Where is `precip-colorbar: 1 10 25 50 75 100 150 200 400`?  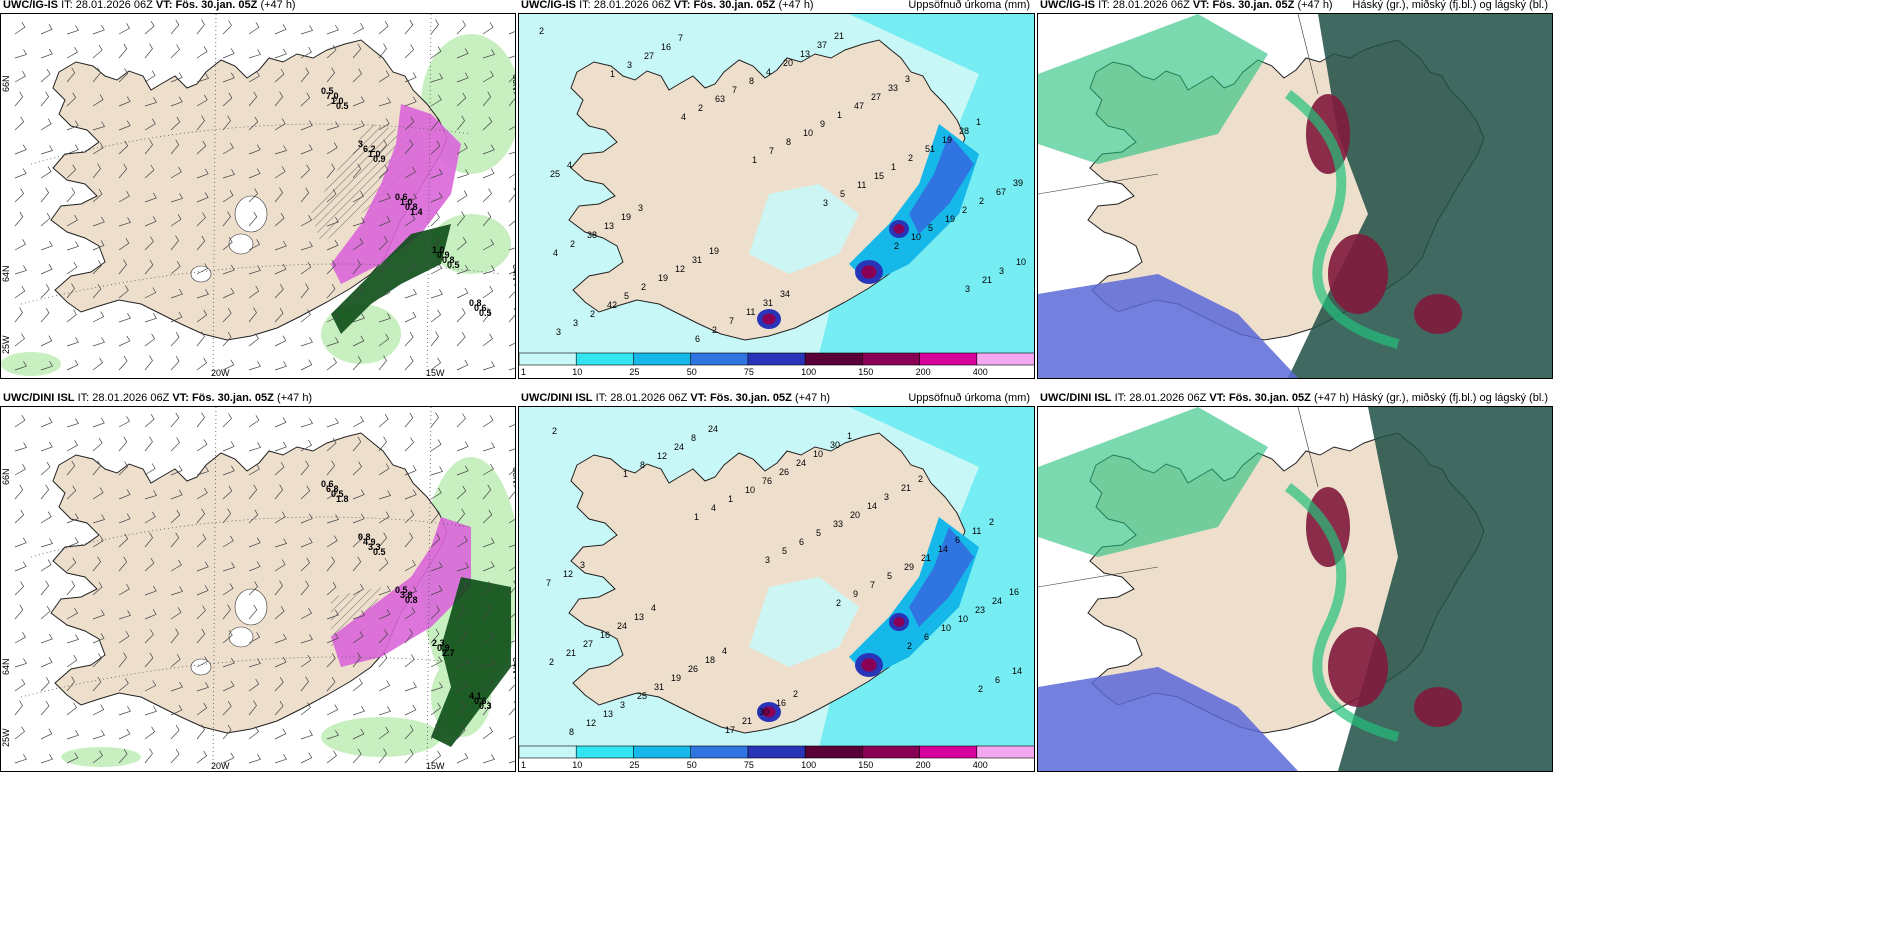 precip-colorbar: 1 10 25 50 75 100 150 200 400 is located at coordinates (776, 364).